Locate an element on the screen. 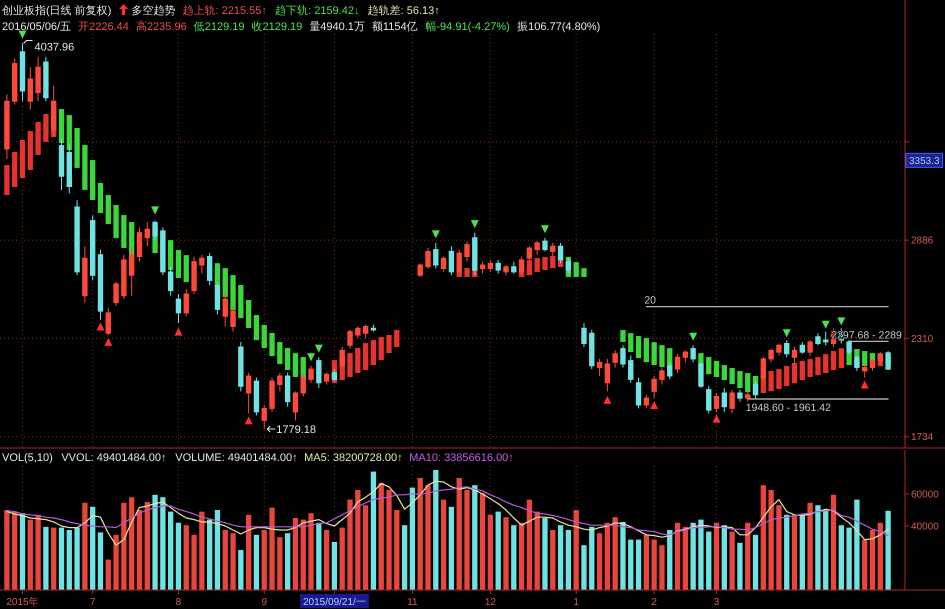 This screenshot has height=609, width=945. chart-title: 创业板指(日线 前复权) is located at coordinates (57, 10).